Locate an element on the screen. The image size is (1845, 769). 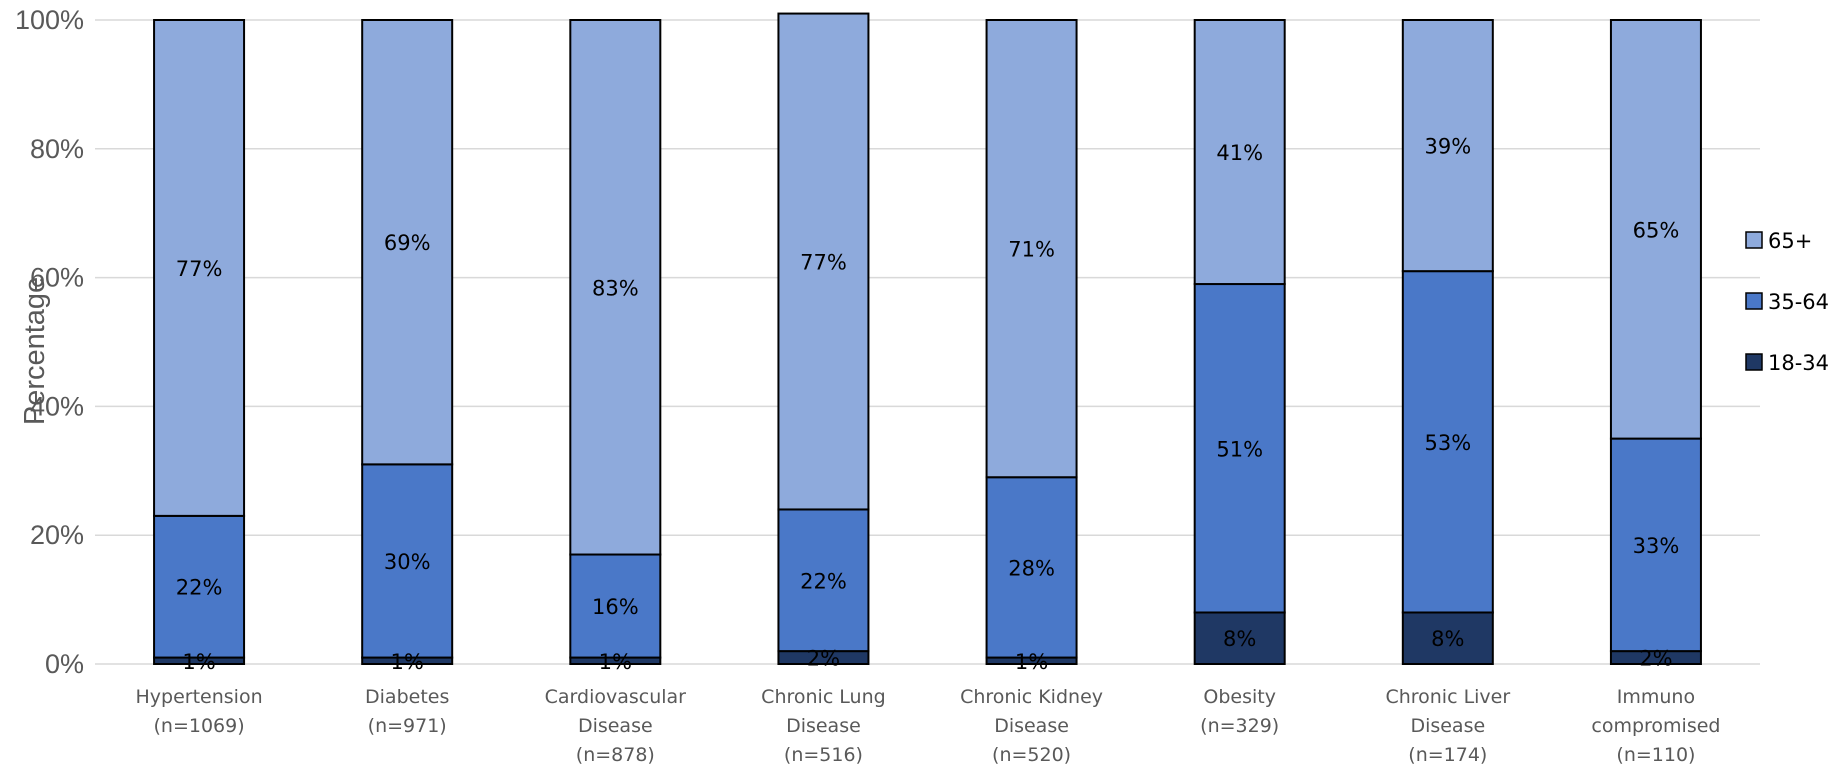
data-label: 83% is located at coordinates (615, 288).